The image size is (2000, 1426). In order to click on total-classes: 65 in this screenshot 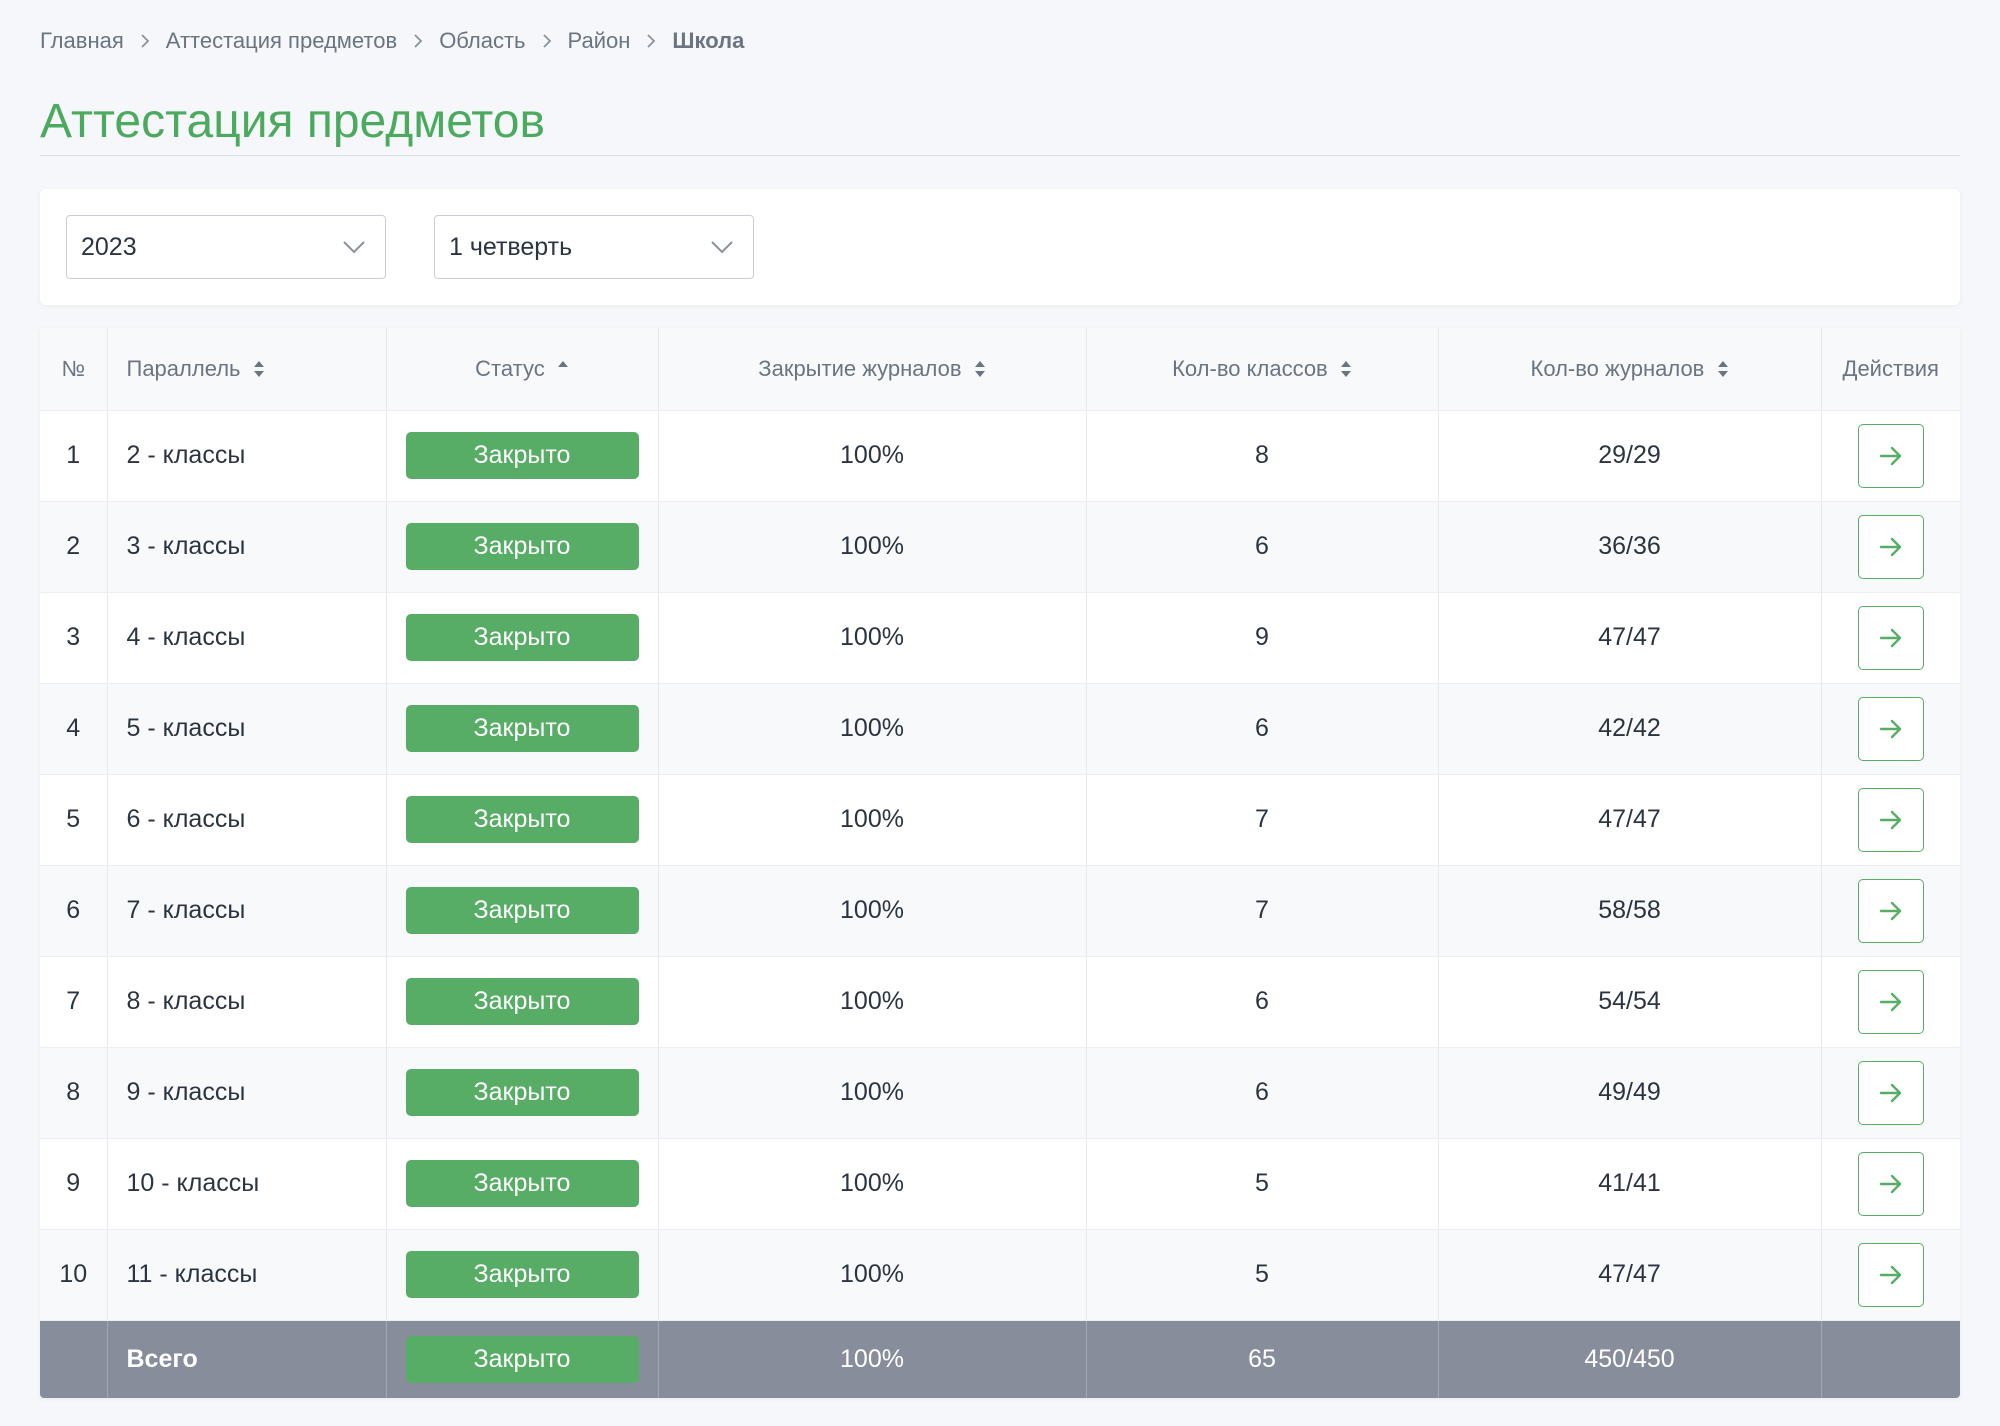, I will do `click(1262, 1359)`.